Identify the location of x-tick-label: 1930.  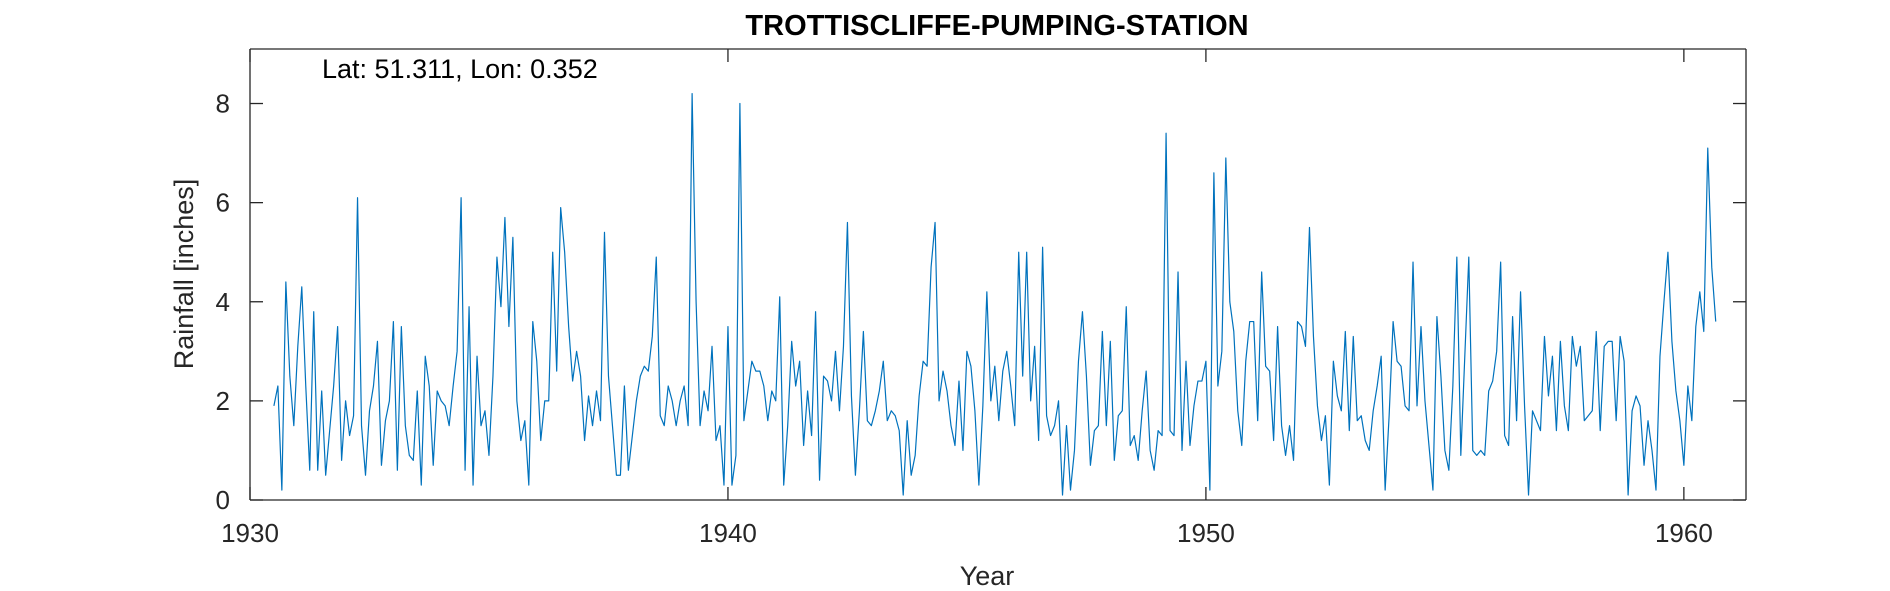
(250, 533).